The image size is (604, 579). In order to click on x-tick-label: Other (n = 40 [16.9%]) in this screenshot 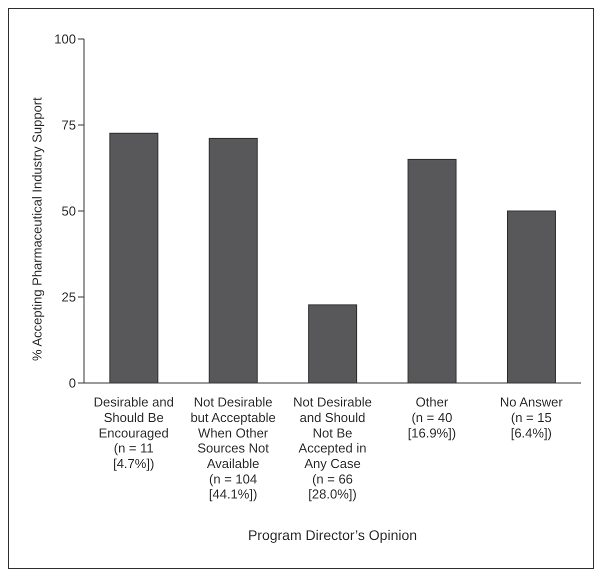, I will do `click(432, 417)`.